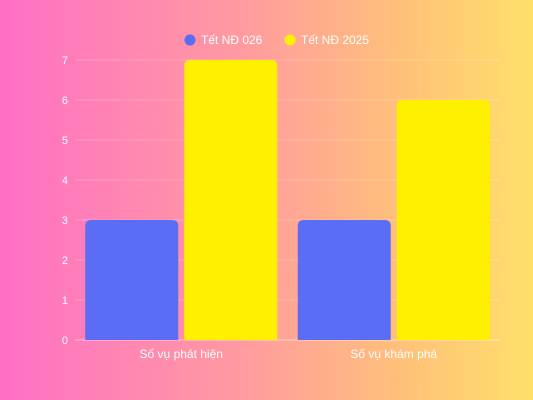 This screenshot has width=533, height=400. What do you see at coordinates (232, 40) in the screenshot?
I see `legend-label: Tết NĐ 026` at bounding box center [232, 40].